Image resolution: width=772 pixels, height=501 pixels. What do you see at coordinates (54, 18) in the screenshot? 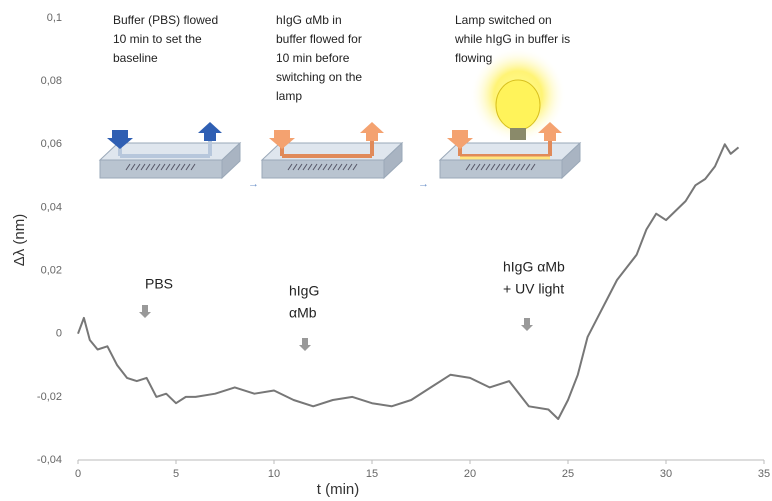
I see `y-tick-label: 0,1` at bounding box center [54, 18].